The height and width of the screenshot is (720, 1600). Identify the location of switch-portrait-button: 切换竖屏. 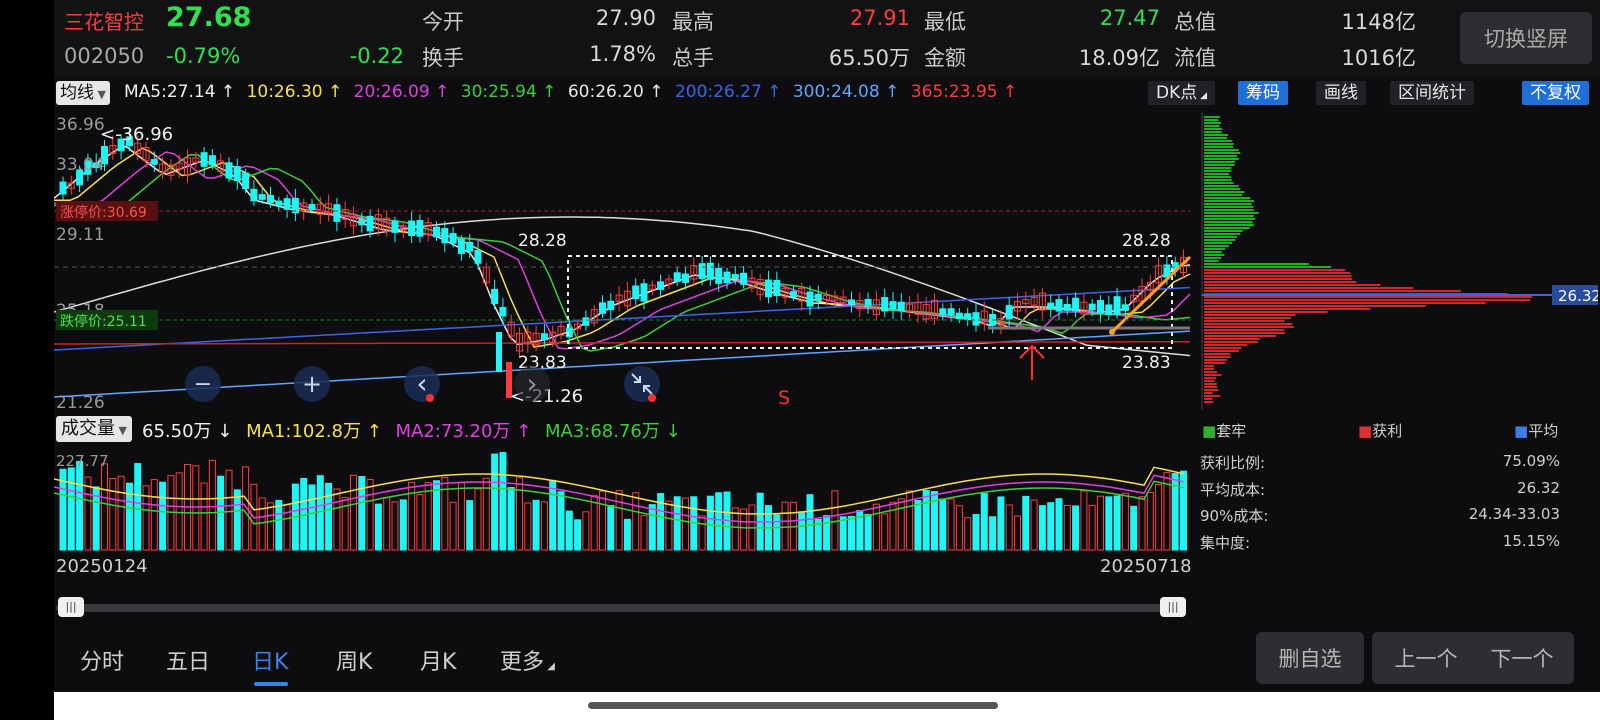
(1526, 38).